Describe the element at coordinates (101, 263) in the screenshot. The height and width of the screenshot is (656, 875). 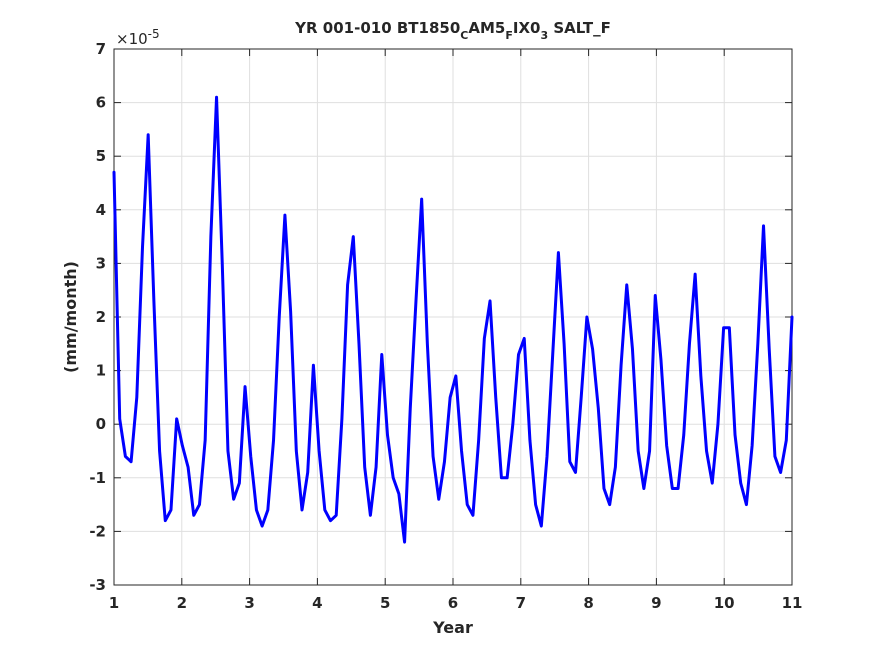
I see `y-tick-label: 3` at that location.